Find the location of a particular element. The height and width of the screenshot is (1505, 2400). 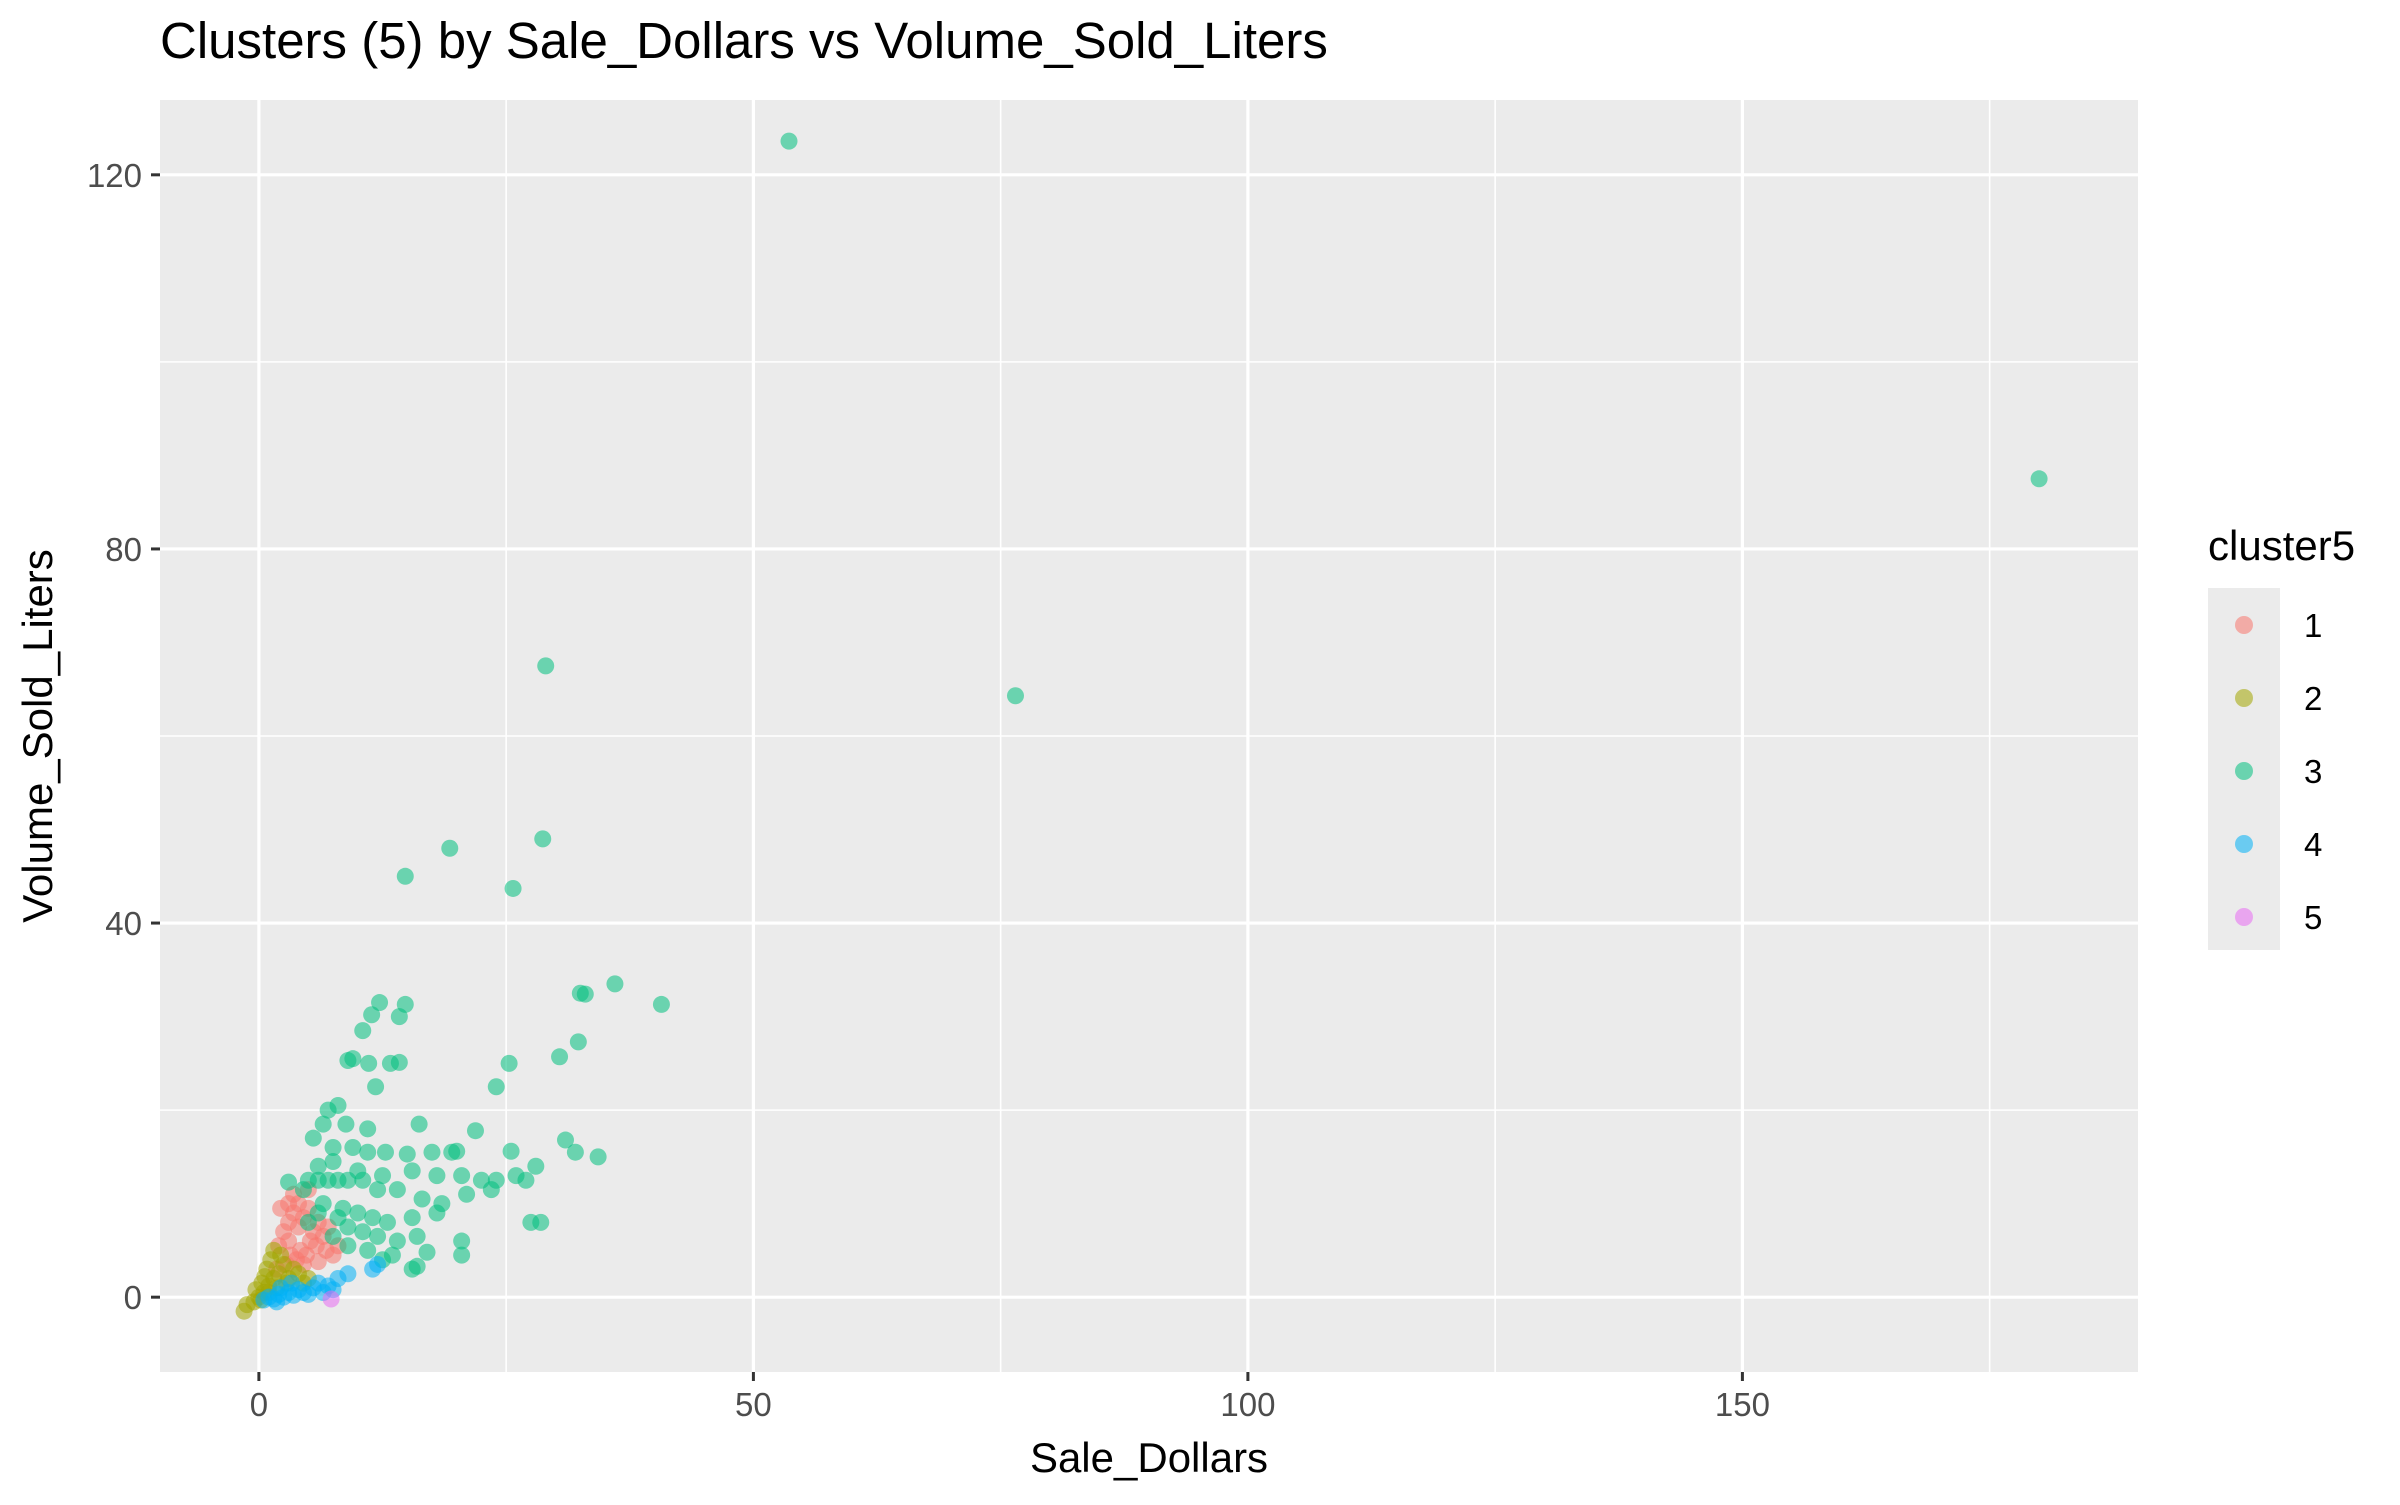

x-tick-label: 0 is located at coordinates (259, 1404).